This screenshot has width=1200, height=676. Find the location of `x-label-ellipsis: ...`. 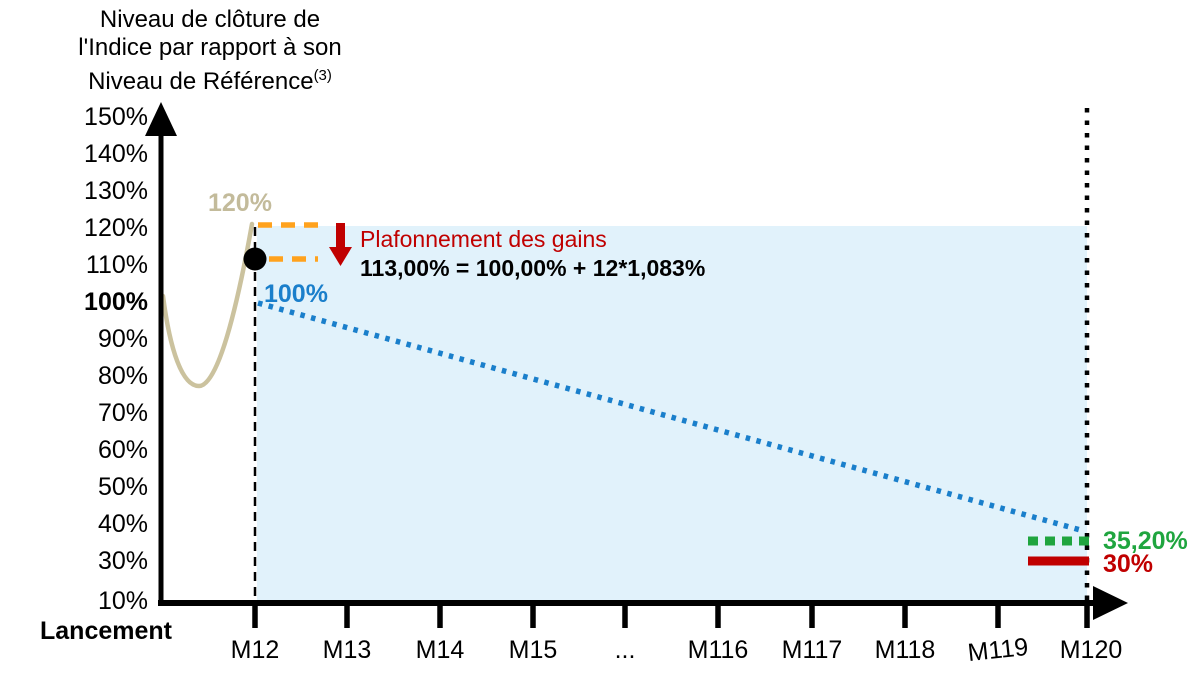

x-label-ellipsis: ... is located at coordinates (625, 650).